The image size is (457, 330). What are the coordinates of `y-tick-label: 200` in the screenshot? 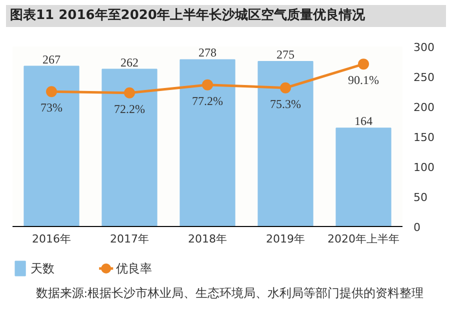 It's located at (424, 107).